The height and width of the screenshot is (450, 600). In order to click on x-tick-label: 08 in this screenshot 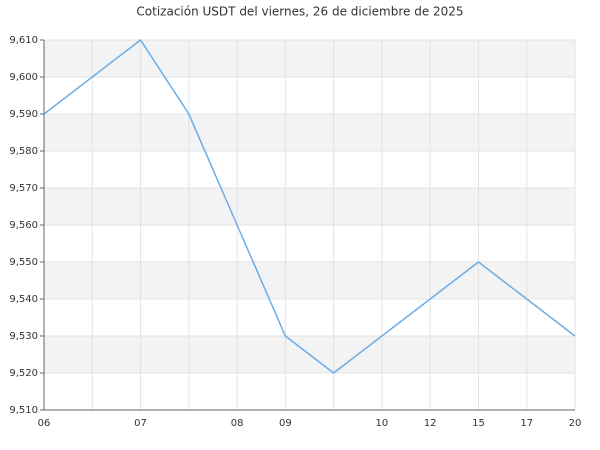, I will do `click(237, 423)`.